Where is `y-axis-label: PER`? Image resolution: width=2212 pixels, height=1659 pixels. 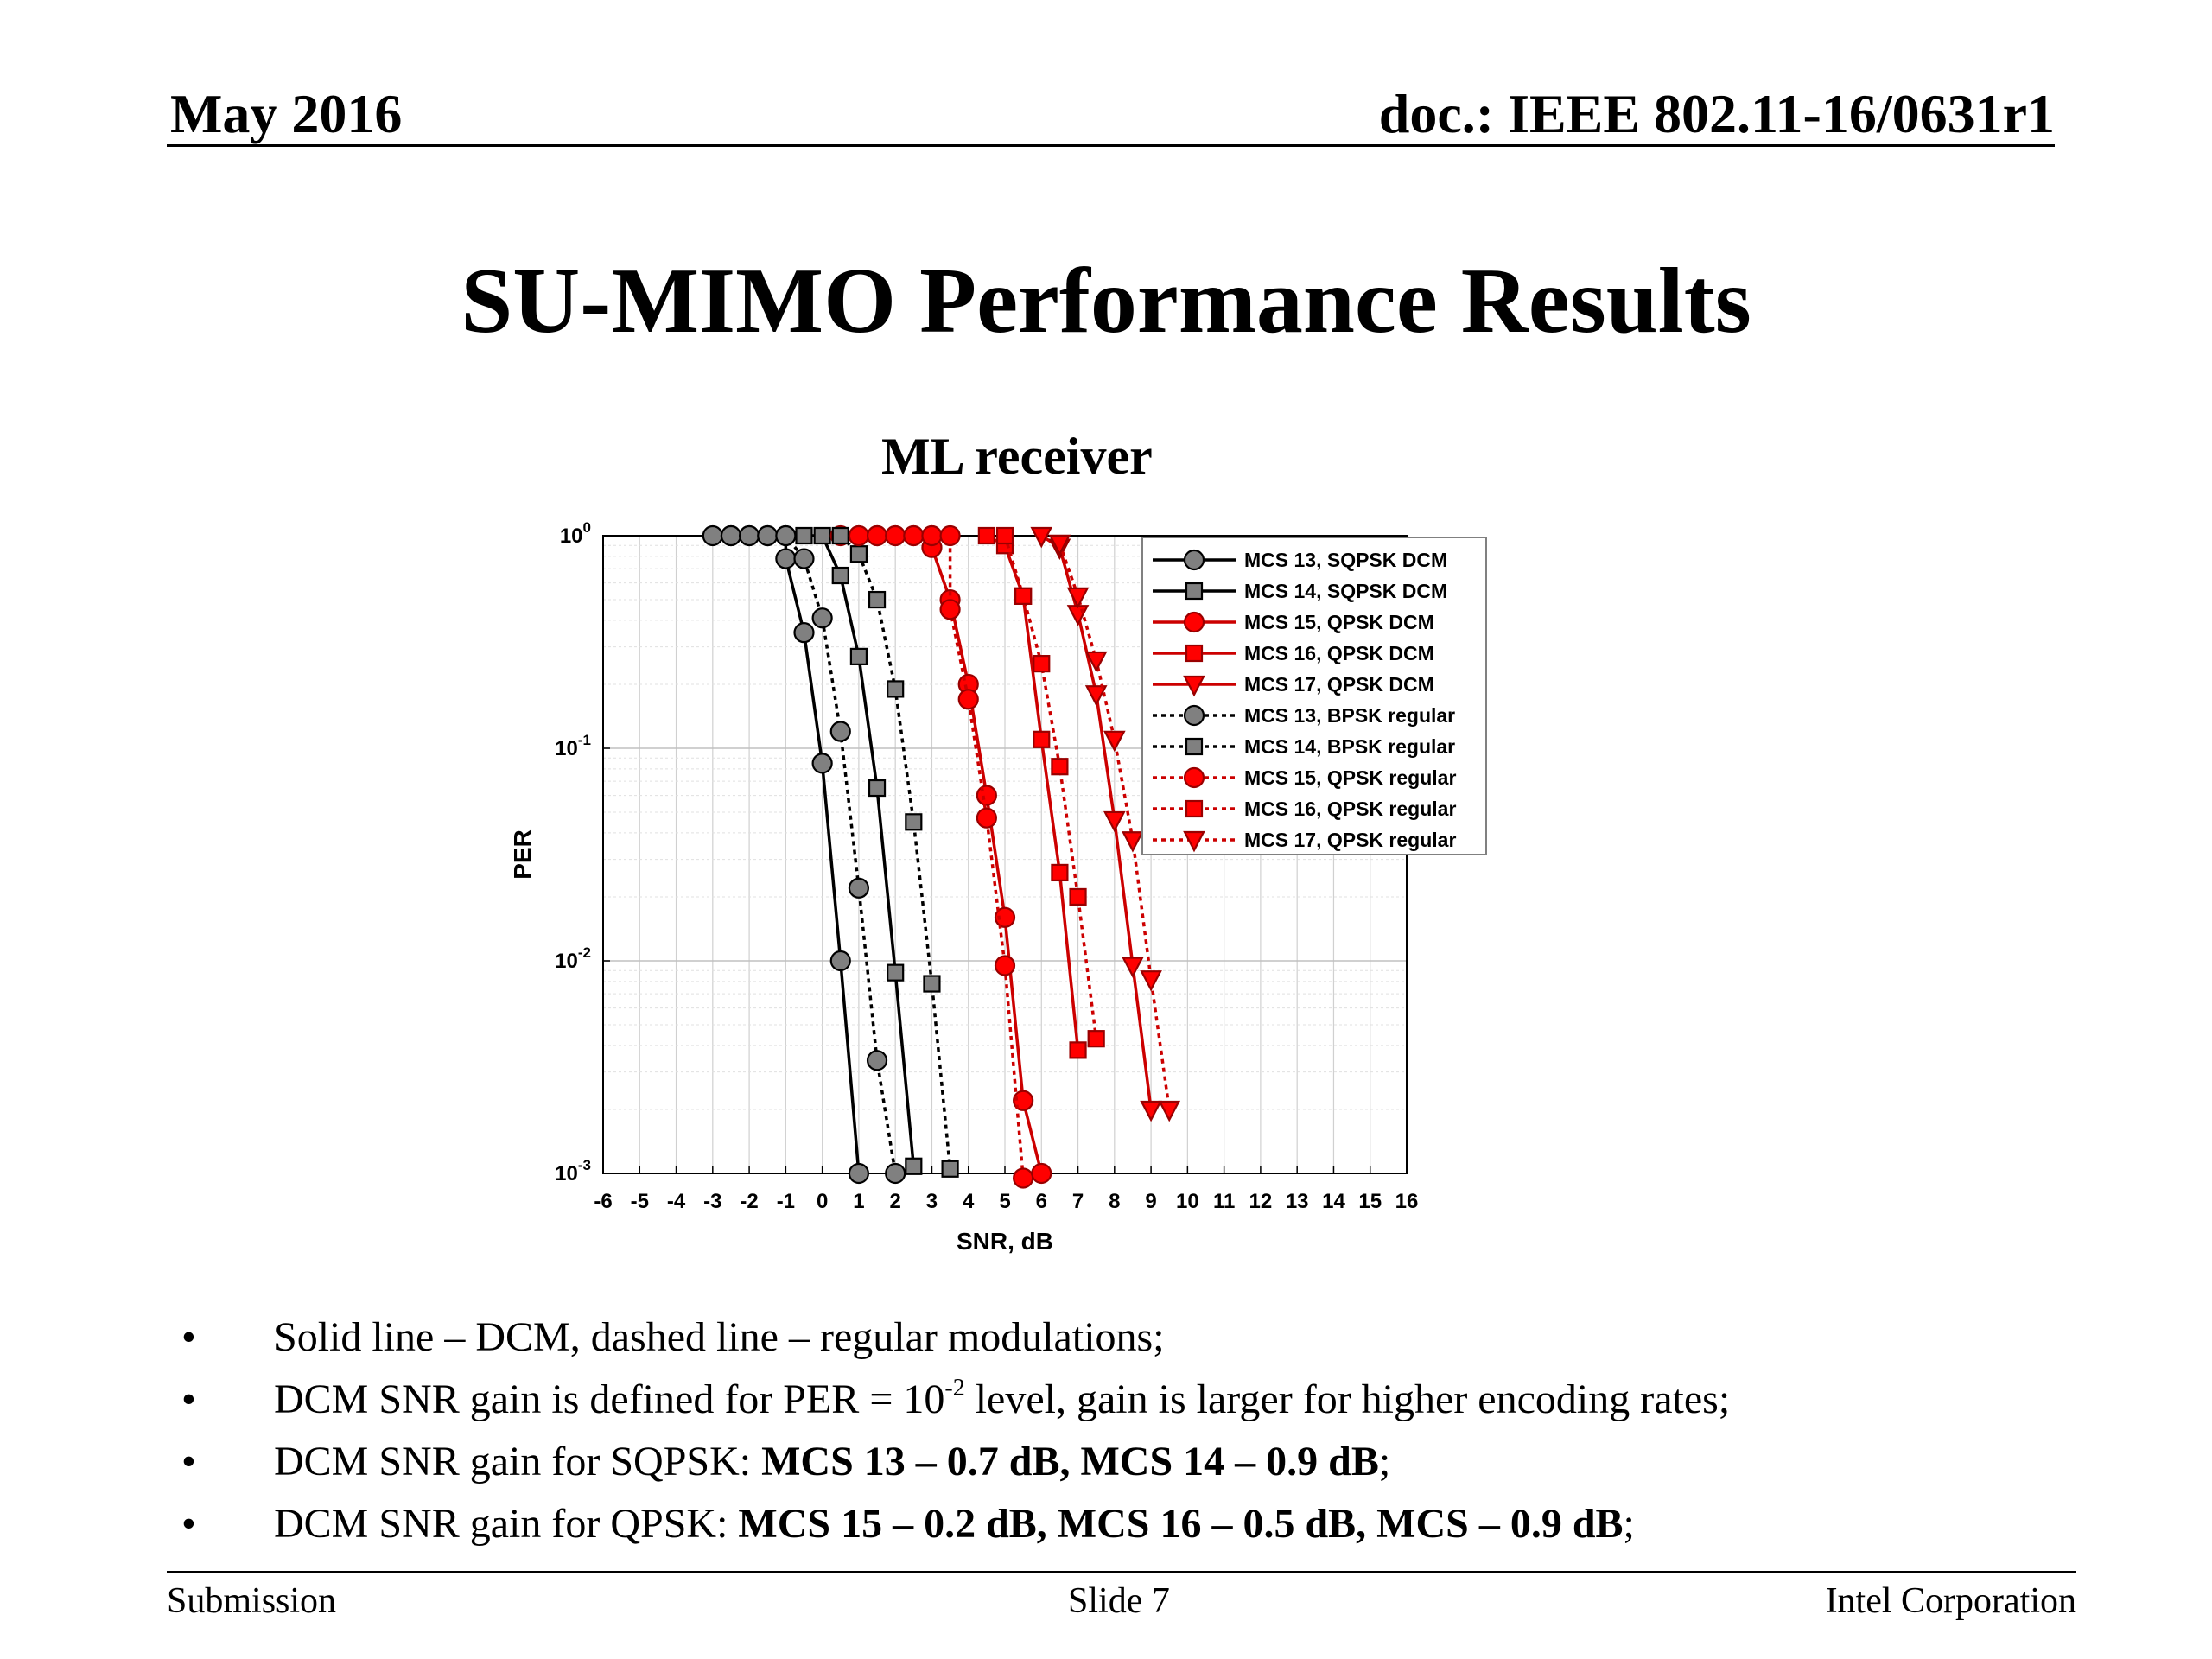 y-axis-label: PER is located at coordinates (522, 855).